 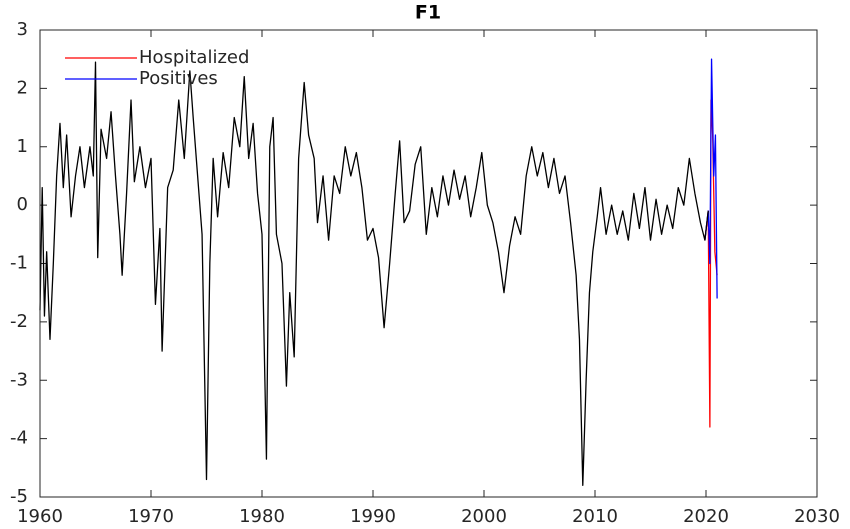 I want to click on y-tick-label: -5, so click(x=19, y=496).